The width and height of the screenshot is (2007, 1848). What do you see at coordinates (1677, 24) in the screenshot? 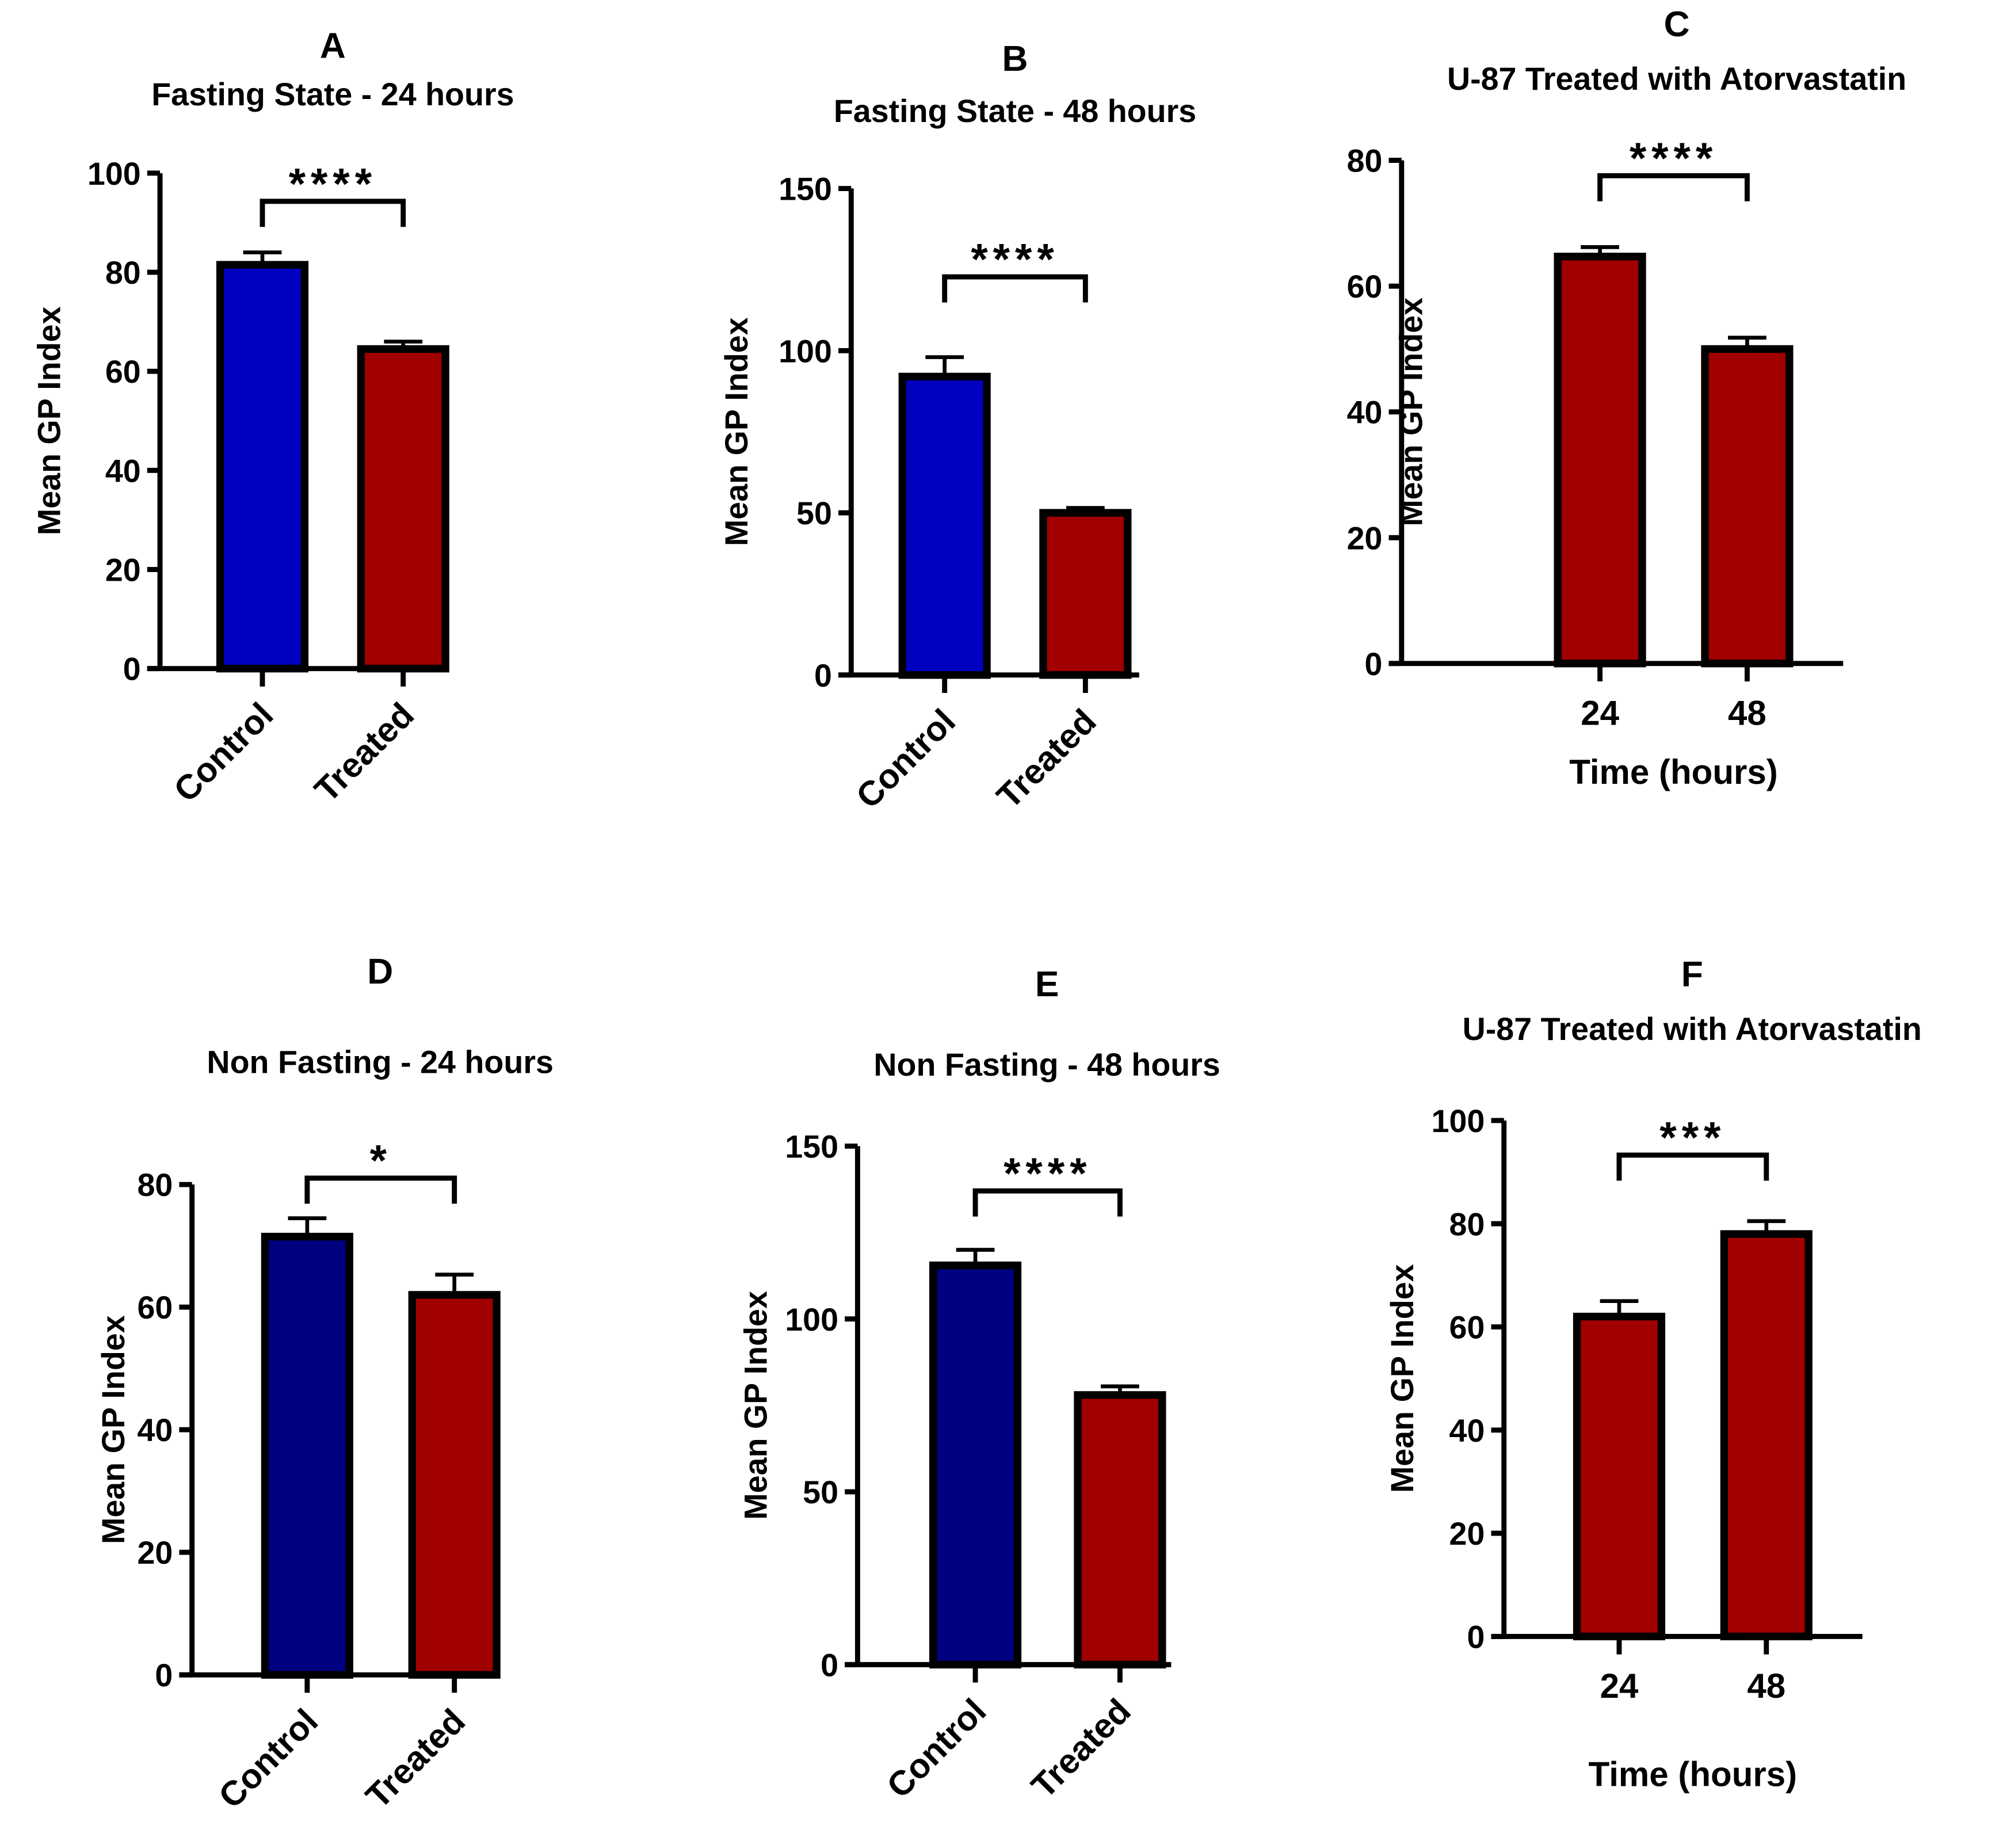
I see `panel-letter: C` at bounding box center [1677, 24].